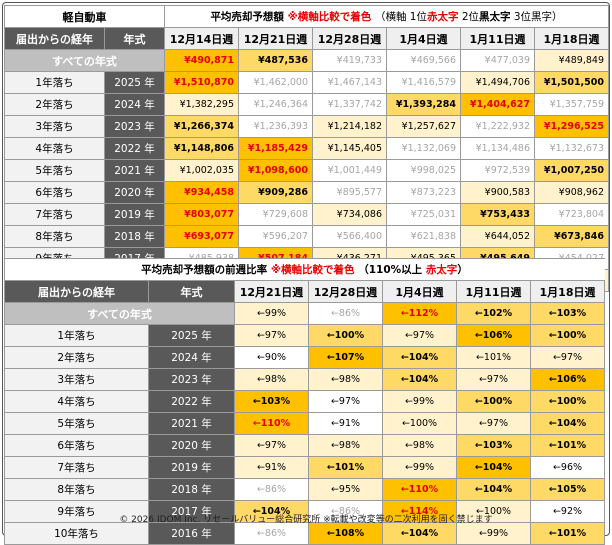 Image resolution: width=612 pixels, height=545 pixels. I want to click on price-cell: ¥1,296,525, so click(571, 126).